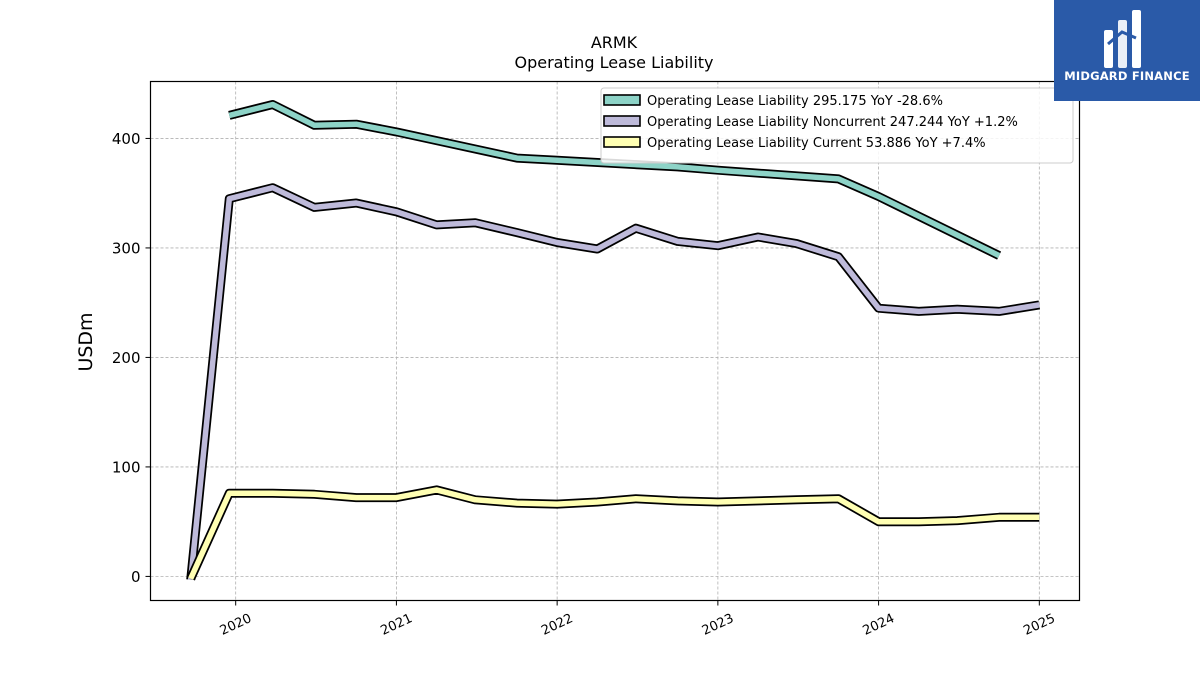 The height and width of the screenshot is (675, 1200). I want to click on x-tick-label: 2023, so click(718, 625).